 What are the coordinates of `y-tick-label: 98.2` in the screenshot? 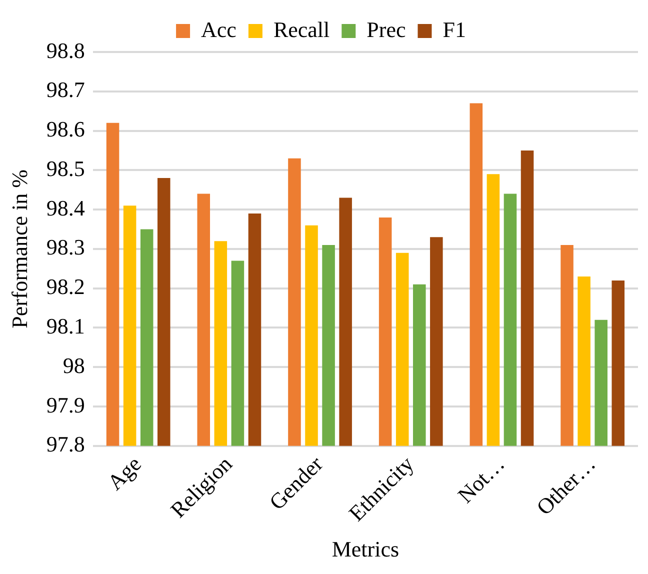 It's located at (65, 287).